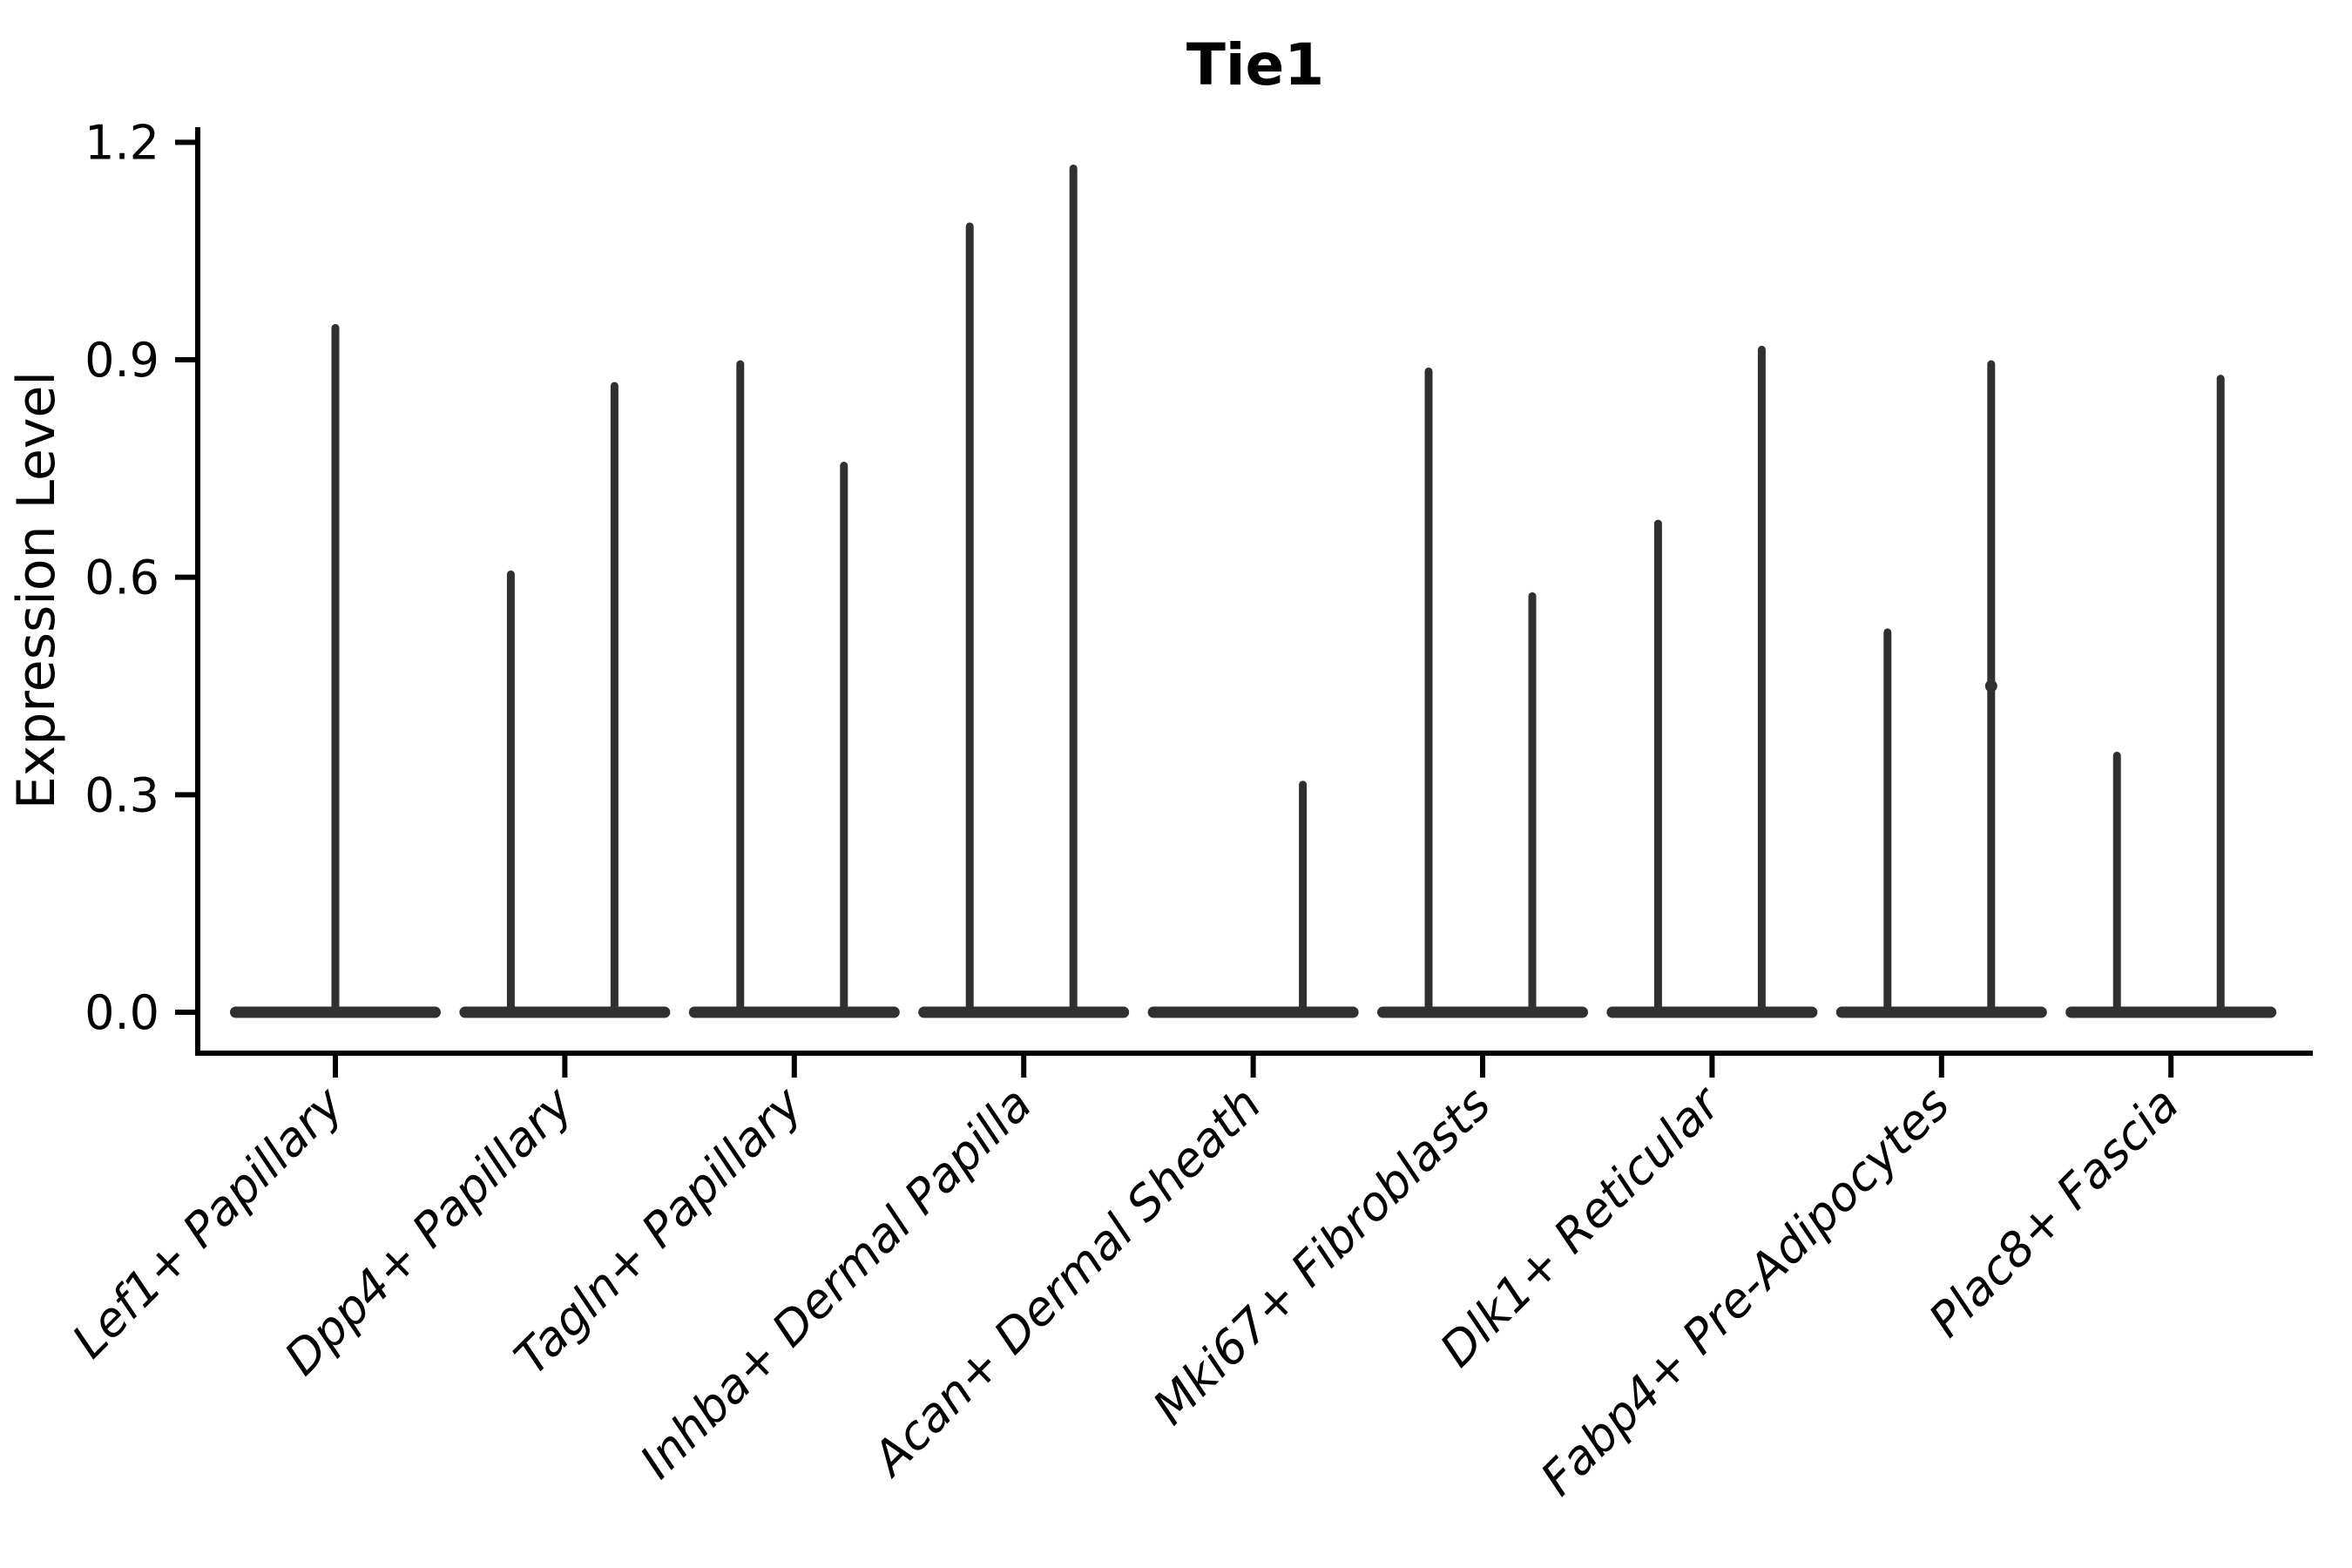 This screenshot has width=2352, height=1568. What do you see at coordinates (121, 142) in the screenshot?
I see `y-tick-label: 1.2` at bounding box center [121, 142].